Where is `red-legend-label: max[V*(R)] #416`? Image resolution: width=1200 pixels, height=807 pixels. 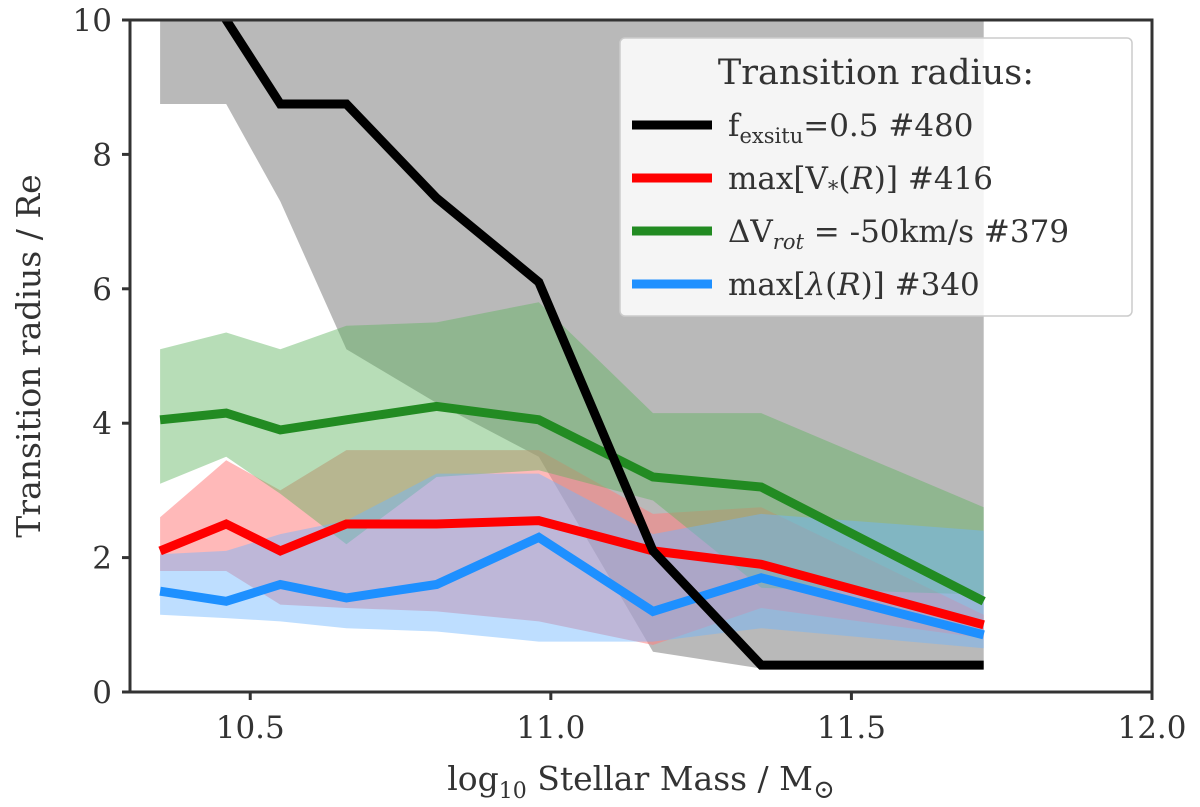 red-legend-label: max[V*(R)] #416 is located at coordinates (860, 181).